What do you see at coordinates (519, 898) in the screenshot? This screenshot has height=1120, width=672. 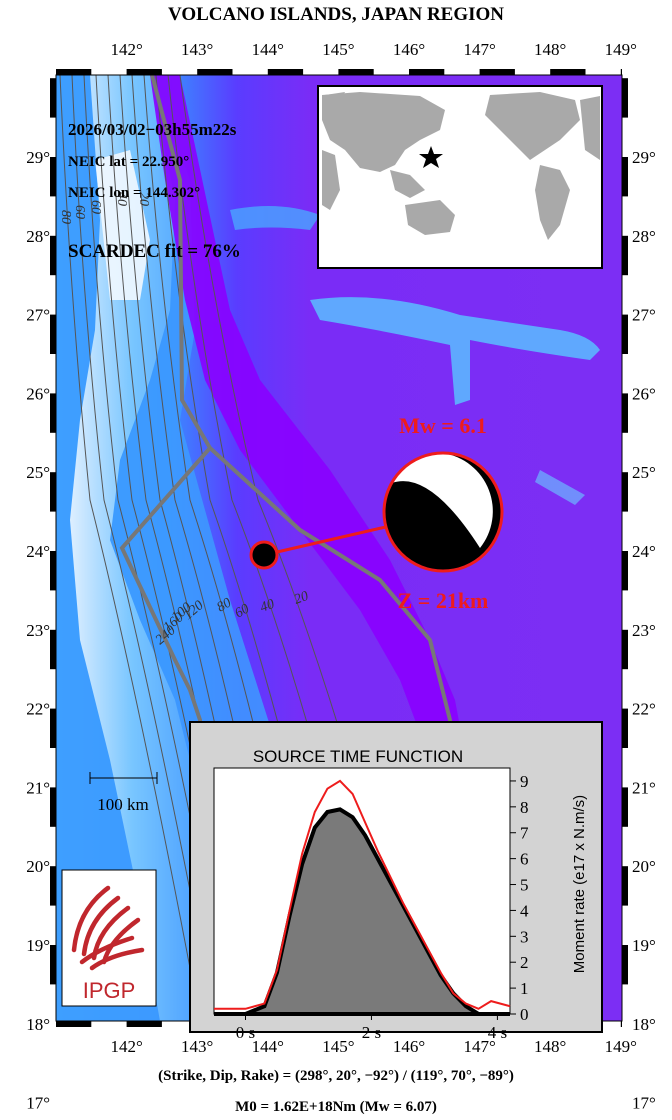 I see `stf-y-ticks: 0 1 2 3 4 5 6 7 8 9` at bounding box center [519, 898].